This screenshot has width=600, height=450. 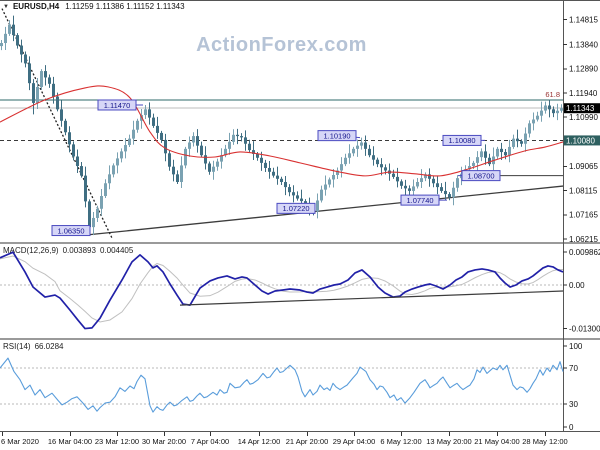 I want to click on macd-axis: 0.009862 0.00 -0.013002, so click(x=581, y=291).